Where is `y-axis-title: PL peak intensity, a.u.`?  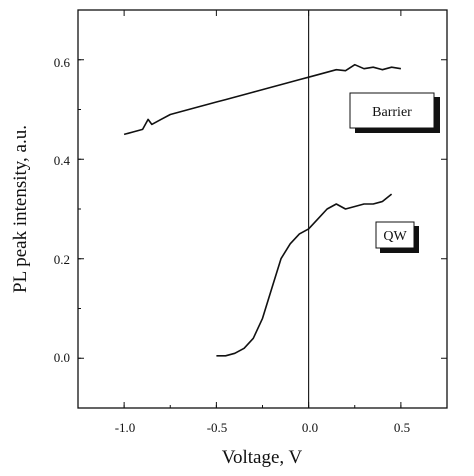
y-axis-title: PL peak intensity, a.u. is located at coordinates (20, 209).